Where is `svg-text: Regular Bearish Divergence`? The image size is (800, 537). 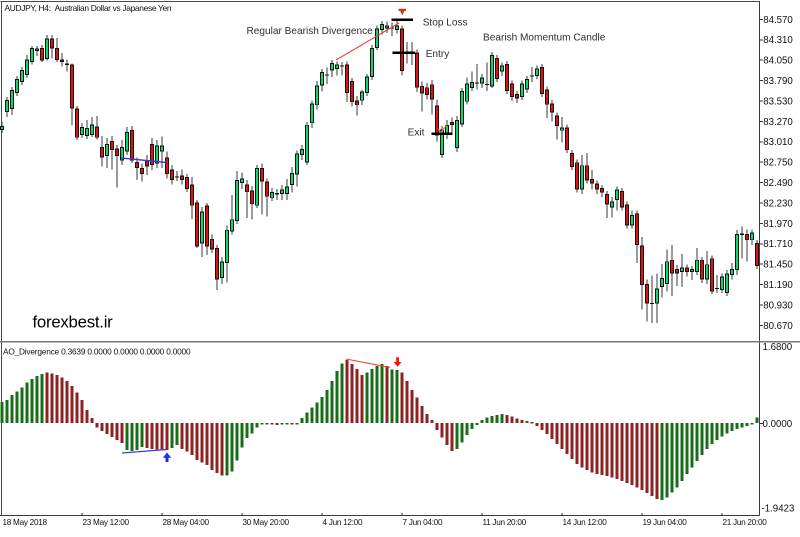
svg-text: Regular Bearish Divergence is located at coordinates (310, 31).